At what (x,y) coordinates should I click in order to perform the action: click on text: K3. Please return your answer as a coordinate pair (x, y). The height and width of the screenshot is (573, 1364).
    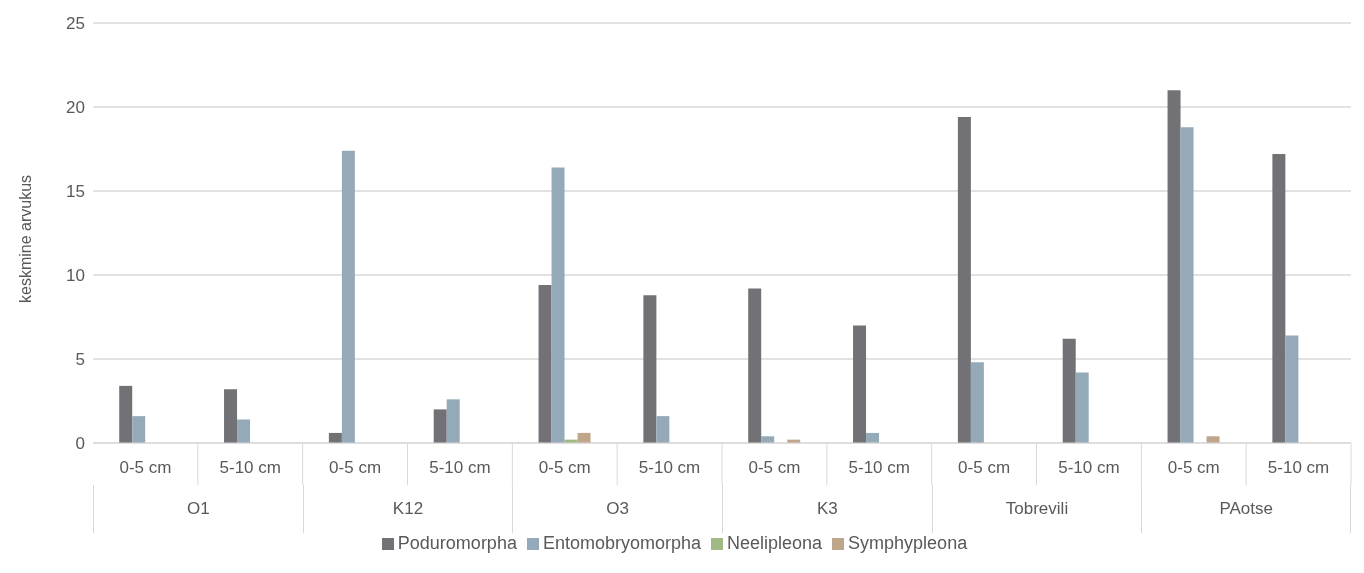
    Looking at the image, I should click on (827, 509).